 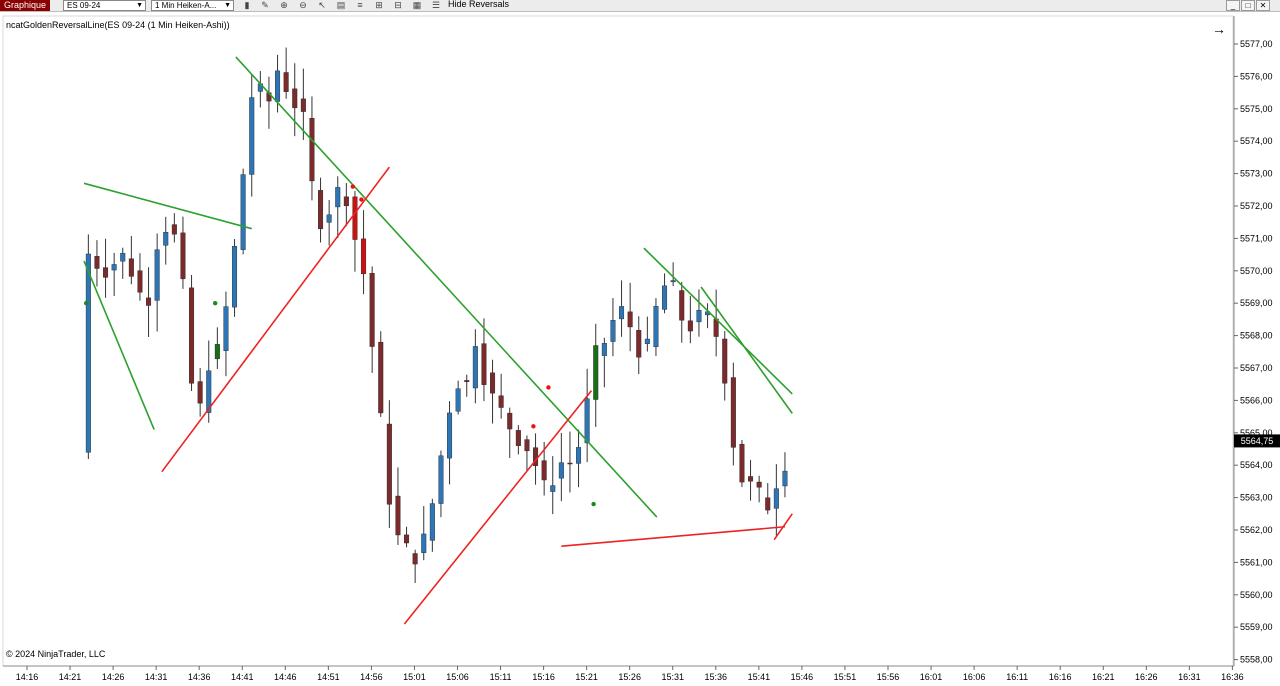 I want to click on arrow-right-icon: →, so click(x=1219, y=29).